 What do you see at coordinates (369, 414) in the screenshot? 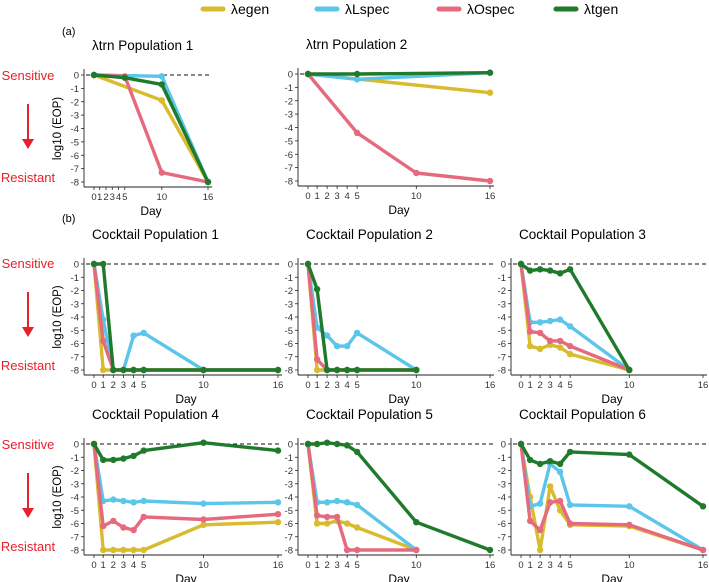
I see `chart-title: Cocktail Population 5` at bounding box center [369, 414].